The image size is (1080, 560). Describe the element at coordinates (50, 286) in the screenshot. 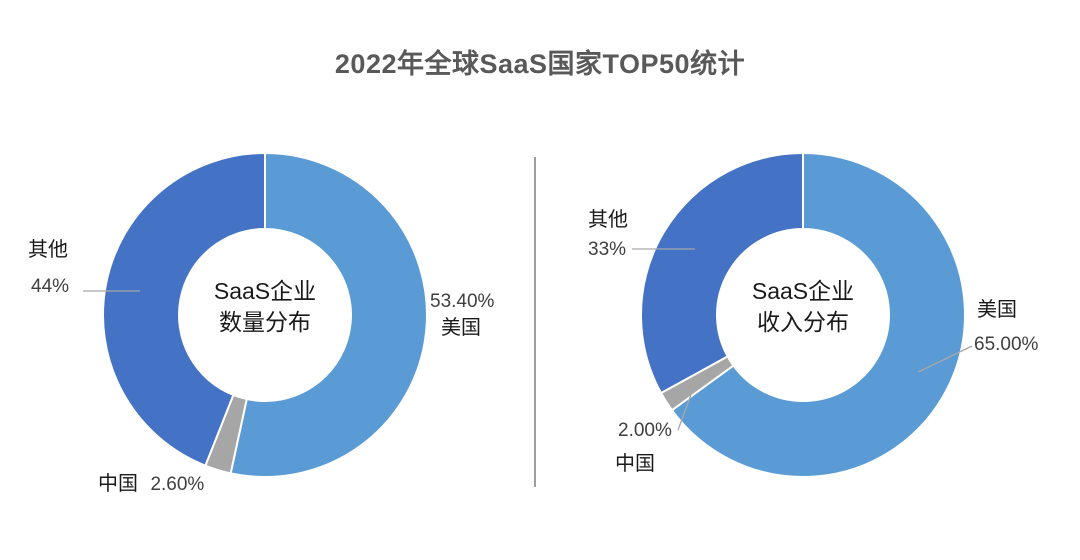

I see `label-other-value: 44%` at that location.